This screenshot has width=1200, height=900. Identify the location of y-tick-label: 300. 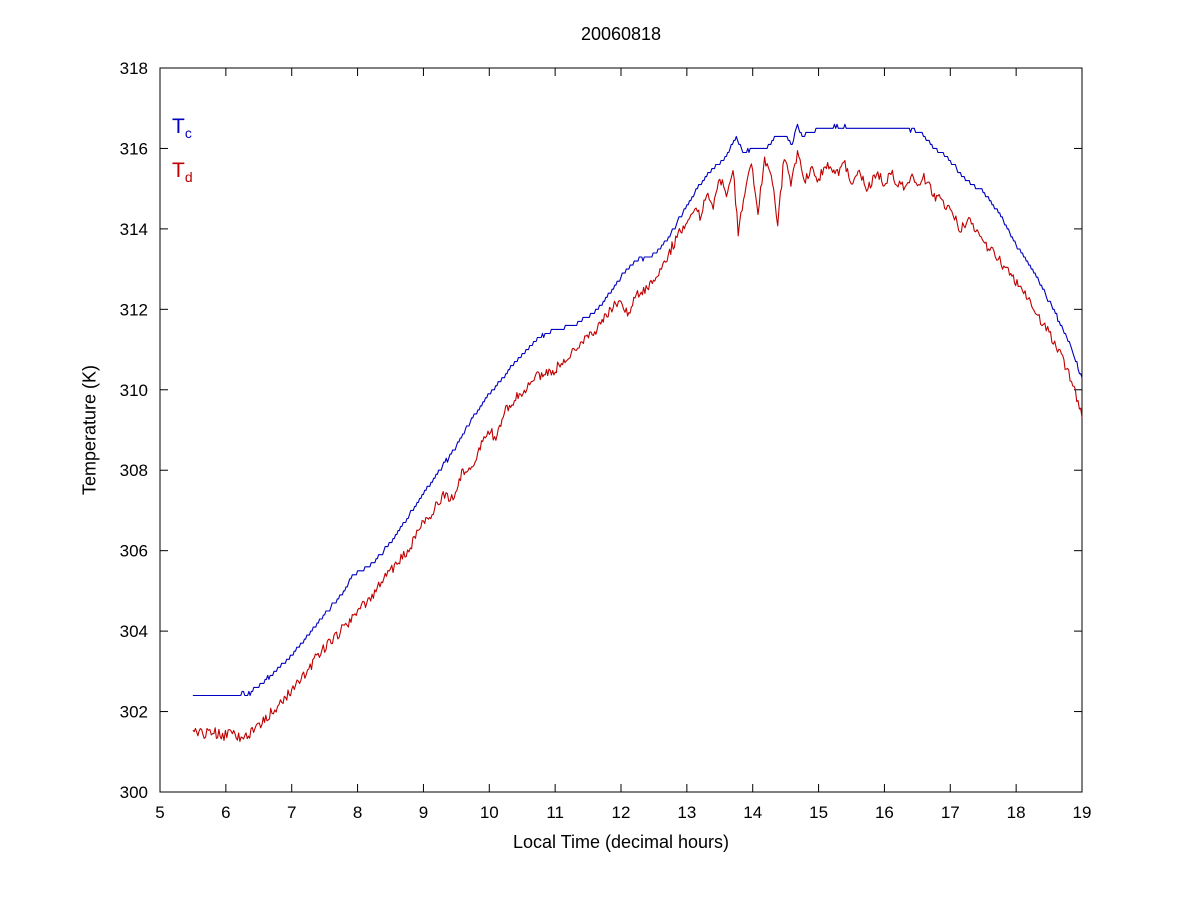
(134, 792).